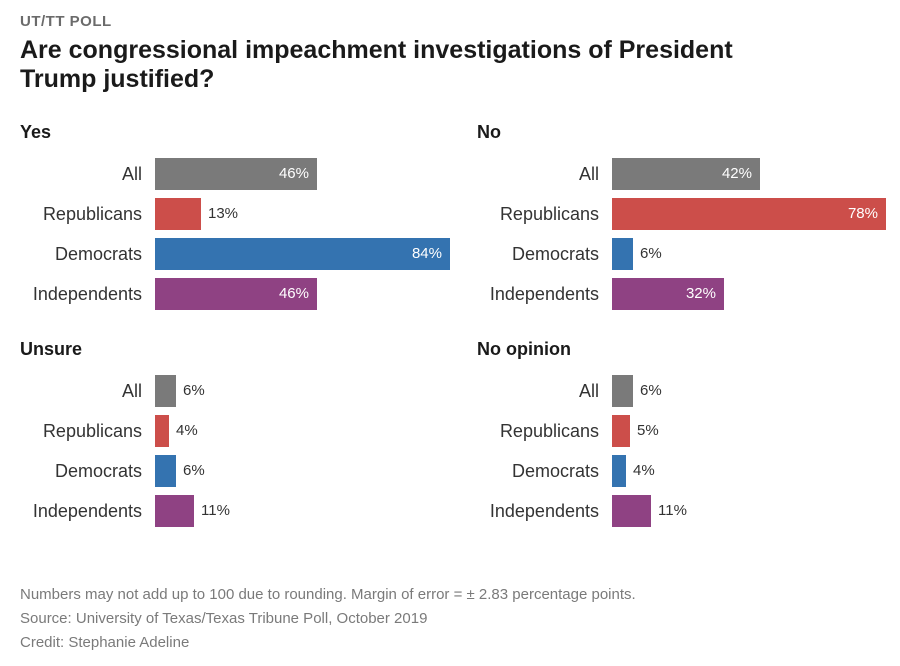  I want to click on bar-row-unsure-democrats: Democrats 6%, so click(235, 471).